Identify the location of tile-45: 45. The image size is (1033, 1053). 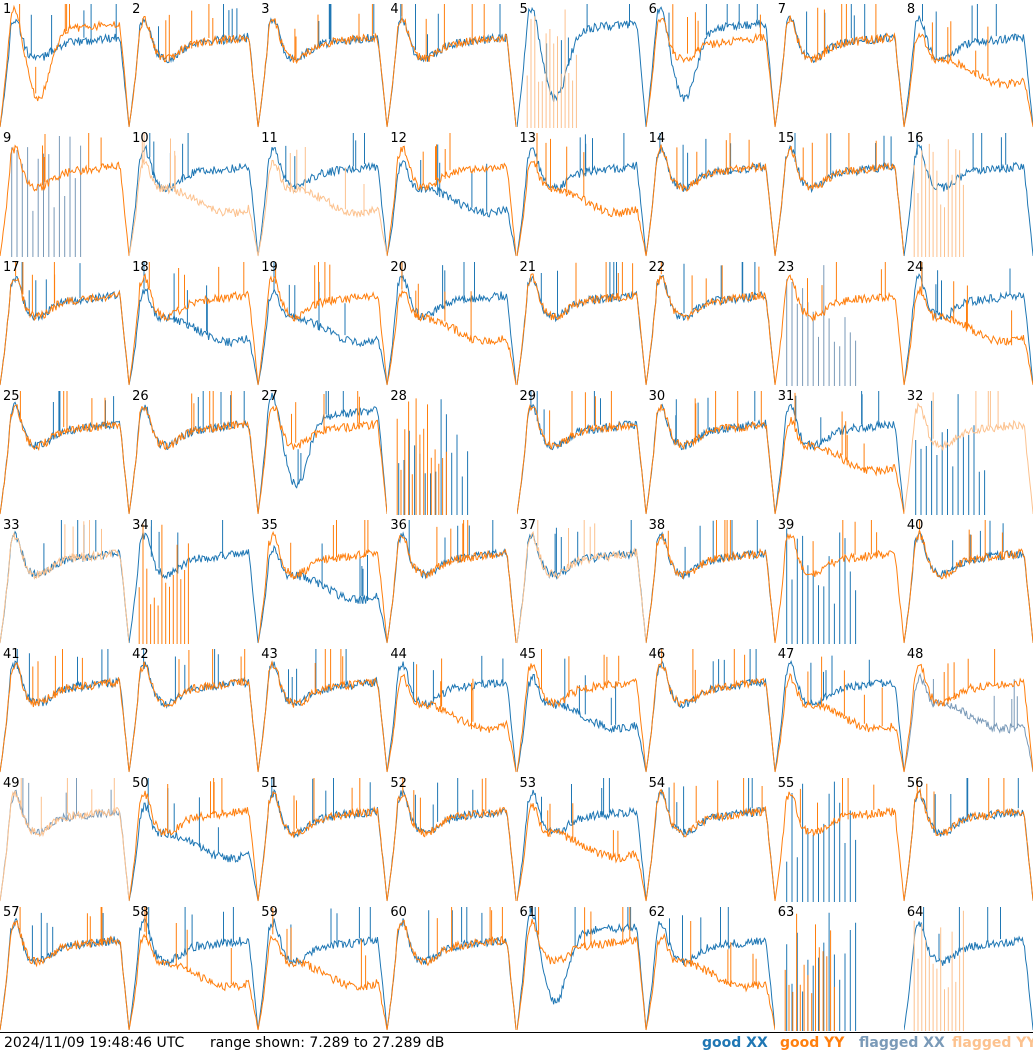
(581, 710).